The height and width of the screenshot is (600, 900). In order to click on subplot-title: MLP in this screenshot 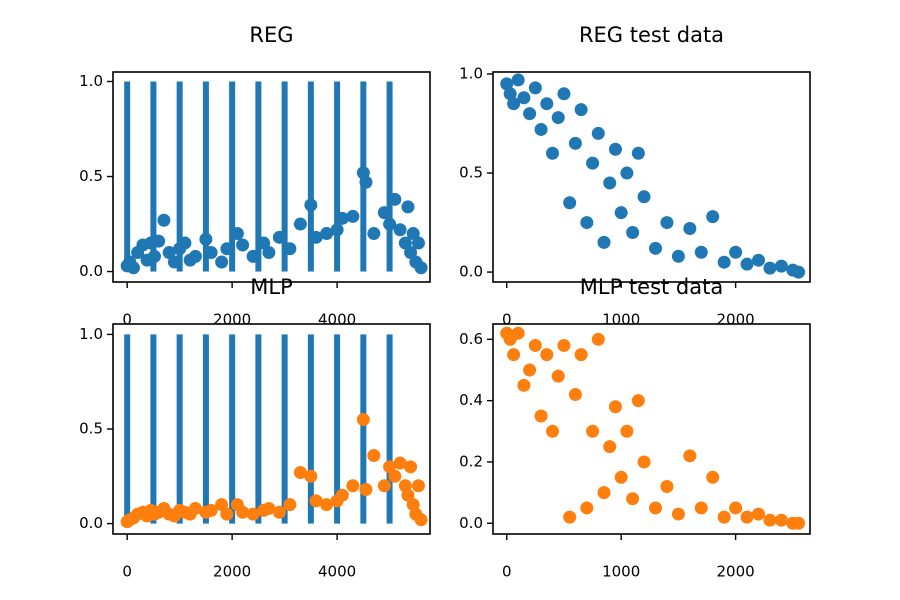, I will do `click(271, 287)`.